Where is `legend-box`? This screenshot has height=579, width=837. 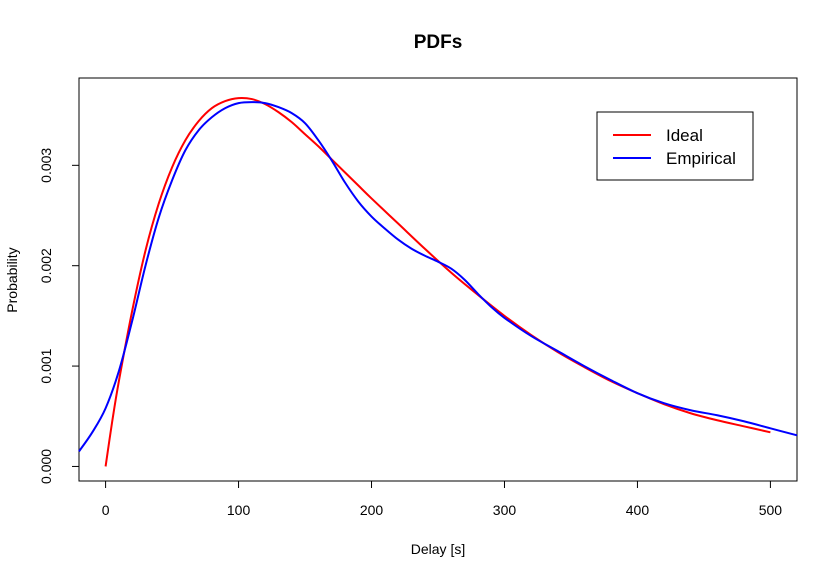
legend-box is located at coordinates (675, 146).